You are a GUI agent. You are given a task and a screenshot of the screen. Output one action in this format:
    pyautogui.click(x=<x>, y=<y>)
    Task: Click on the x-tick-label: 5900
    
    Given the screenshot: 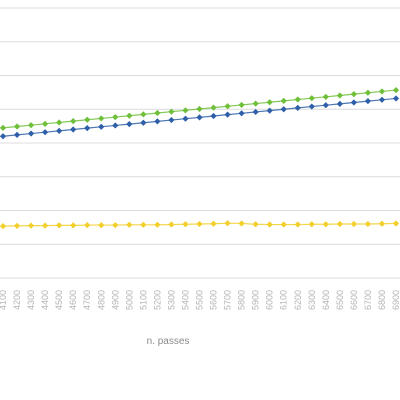 What is the action you would take?
    pyautogui.click(x=256, y=300)
    